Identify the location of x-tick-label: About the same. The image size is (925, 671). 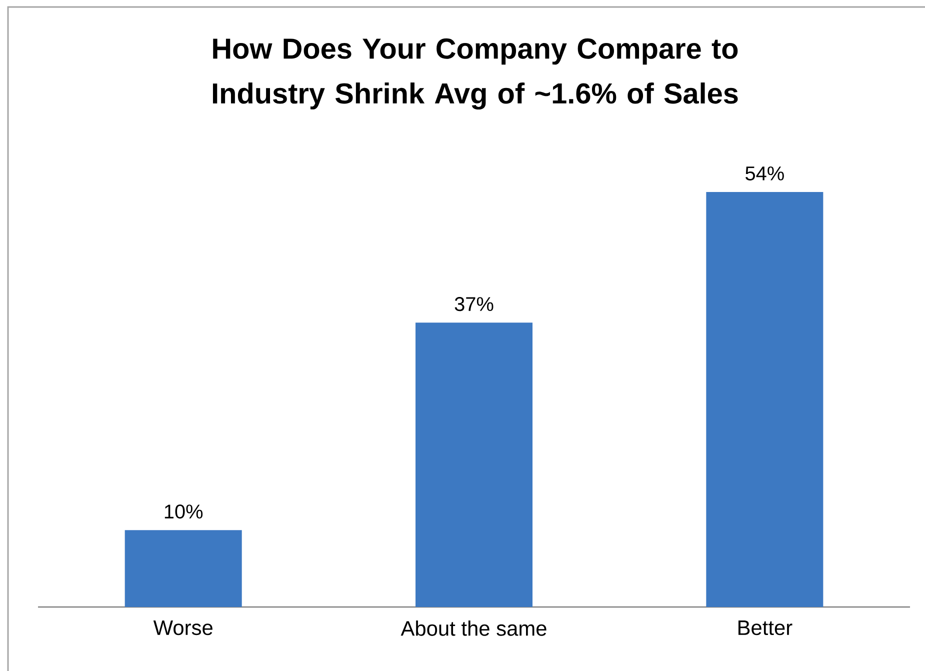
(473, 628).